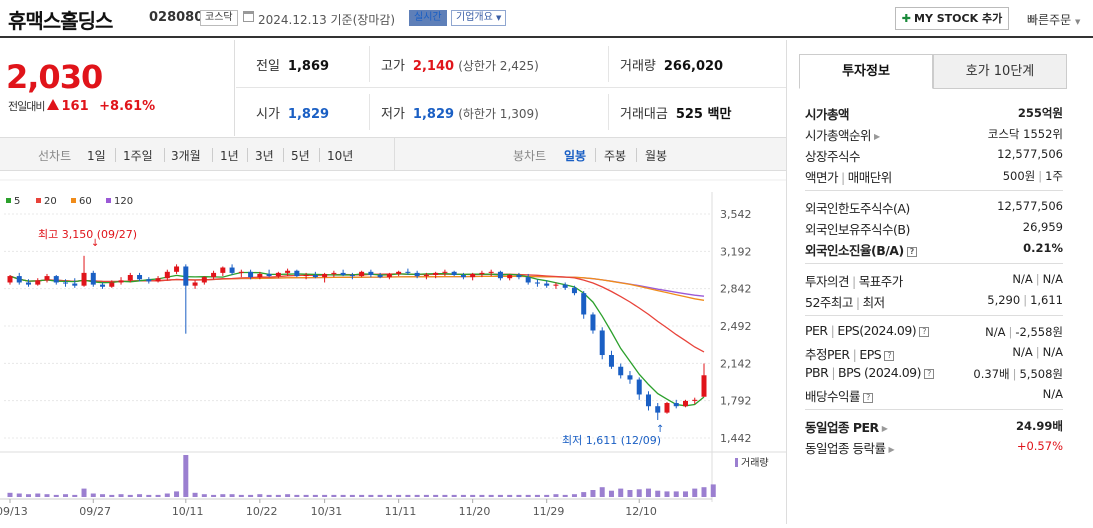 This screenshot has width=1093, height=528. What do you see at coordinates (736, 251) in the screenshot?
I see `y-tick-label: 3,192` at bounding box center [736, 251].